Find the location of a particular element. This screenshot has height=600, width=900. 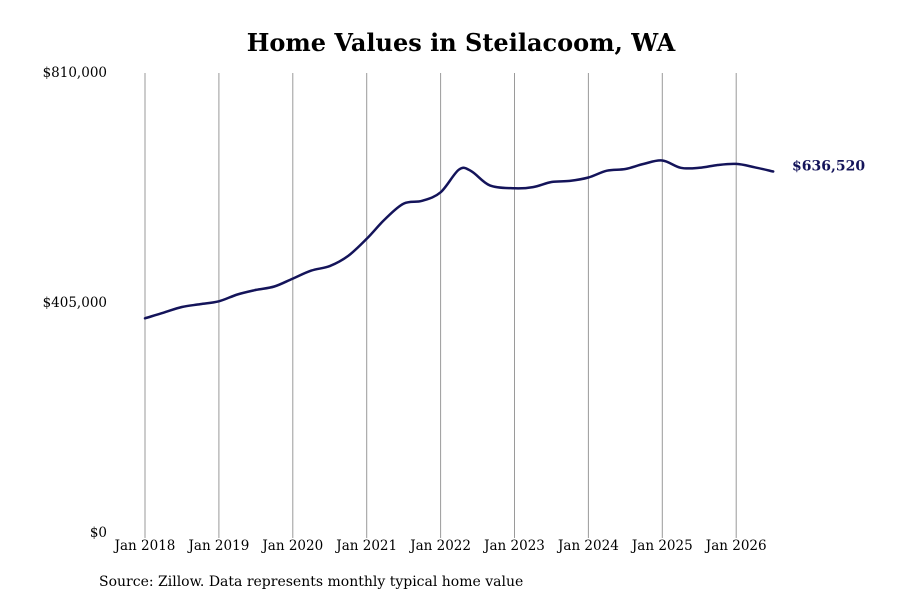

x-tick-label: Jan 2024 is located at coordinates (587, 546).